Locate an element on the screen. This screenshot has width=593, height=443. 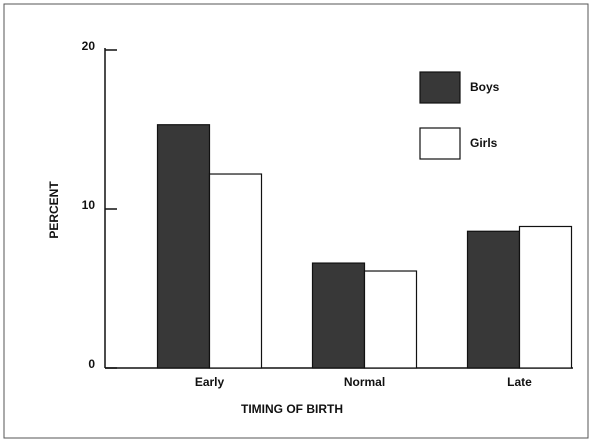
x-axis-label: TIMING OF BIRTH is located at coordinates (292, 409).